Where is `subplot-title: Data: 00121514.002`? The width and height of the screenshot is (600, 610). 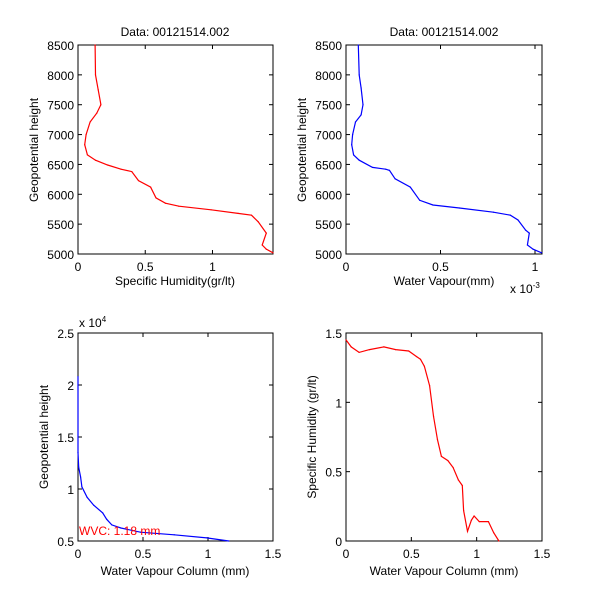 subplot-title: Data: 00121514.002 is located at coordinates (175, 32).